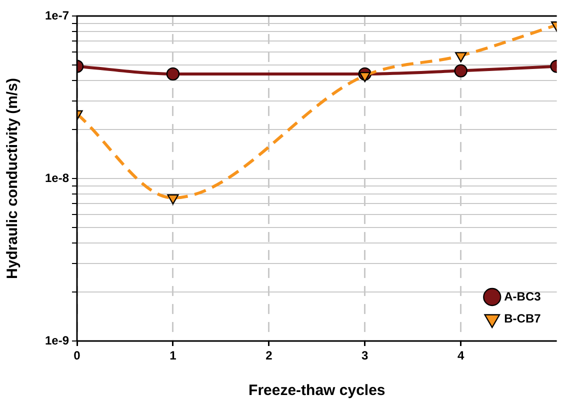 The height and width of the screenshot is (404, 564). Describe the element at coordinates (523, 318) in the screenshot. I see `legend-label: B-CB7` at that location.